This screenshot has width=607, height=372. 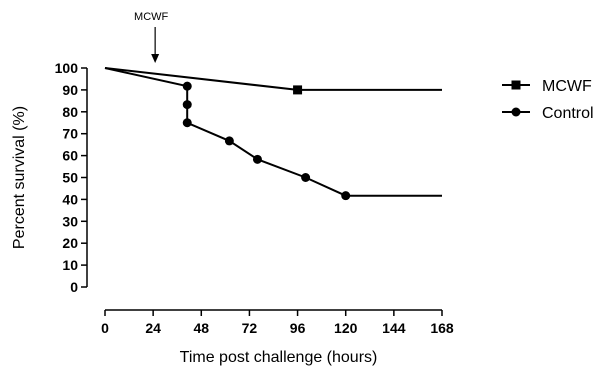 What do you see at coordinates (70, 265) in the screenshot?
I see `y-tick-label: 10` at bounding box center [70, 265].